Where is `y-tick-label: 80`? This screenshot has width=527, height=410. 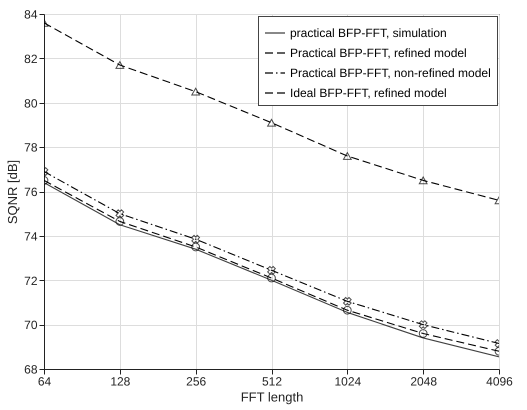 y-tick-label: 80 is located at coordinates (31, 103).